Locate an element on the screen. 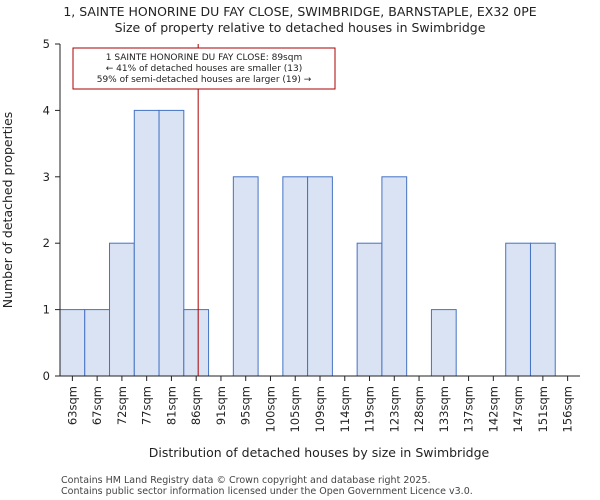 The image size is (600, 500). x-tick-label-72sqm: 72sqm is located at coordinates (122, 405).